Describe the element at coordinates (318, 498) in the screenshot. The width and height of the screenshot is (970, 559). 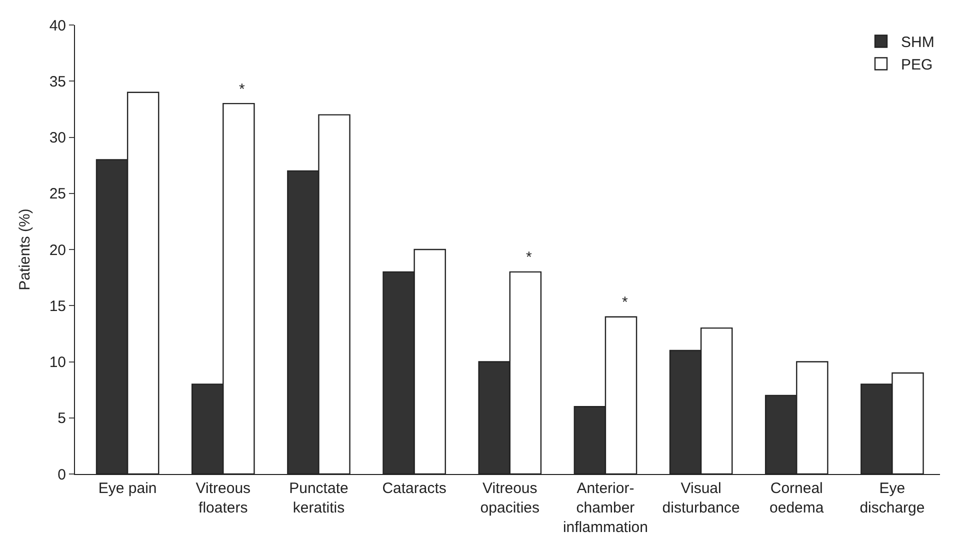
I see `x-tick-label: Punctate keratitis` at that location.